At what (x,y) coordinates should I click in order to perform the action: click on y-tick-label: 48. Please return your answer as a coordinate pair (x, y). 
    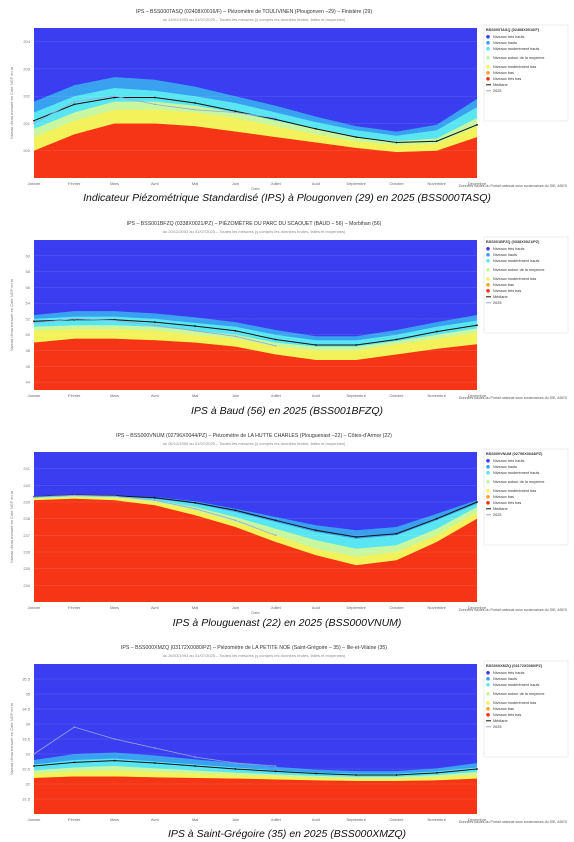
    Looking at the image, I should click on (28, 350).